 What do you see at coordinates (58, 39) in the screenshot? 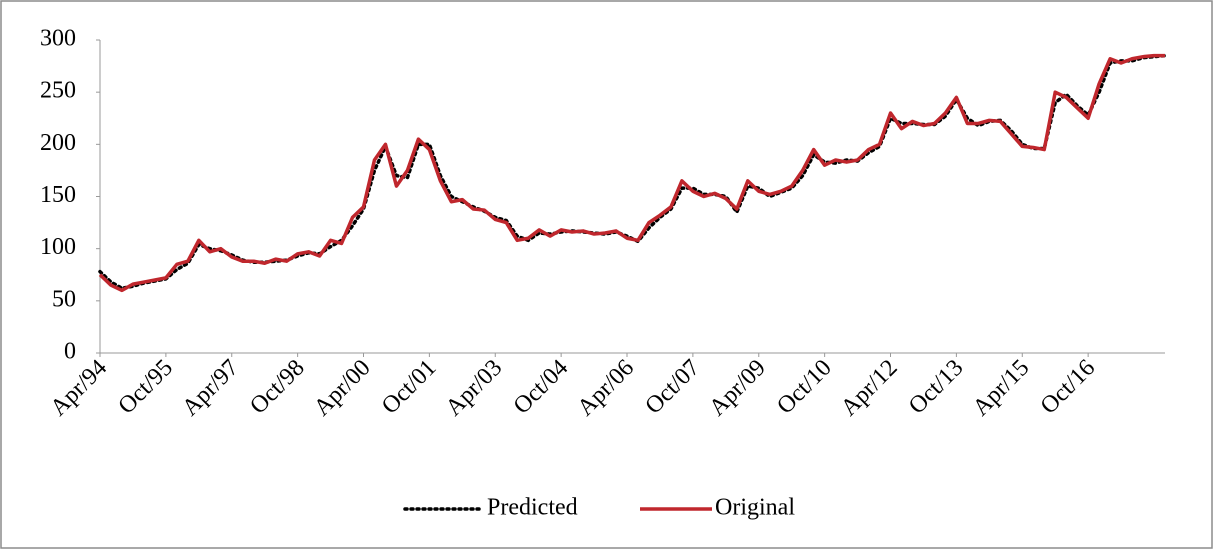
I see `y-tick-label: 300` at bounding box center [58, 39].